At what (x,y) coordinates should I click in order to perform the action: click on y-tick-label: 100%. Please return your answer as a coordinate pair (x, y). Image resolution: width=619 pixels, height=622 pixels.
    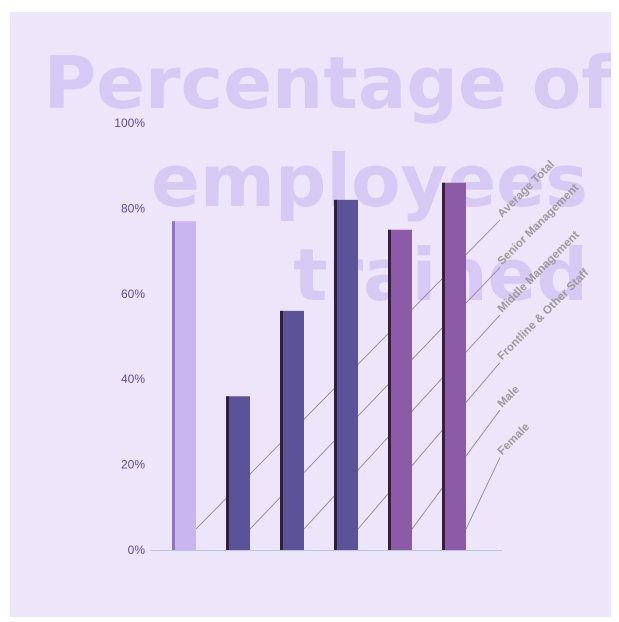
    Looking at the image, I should click on (129, 123).